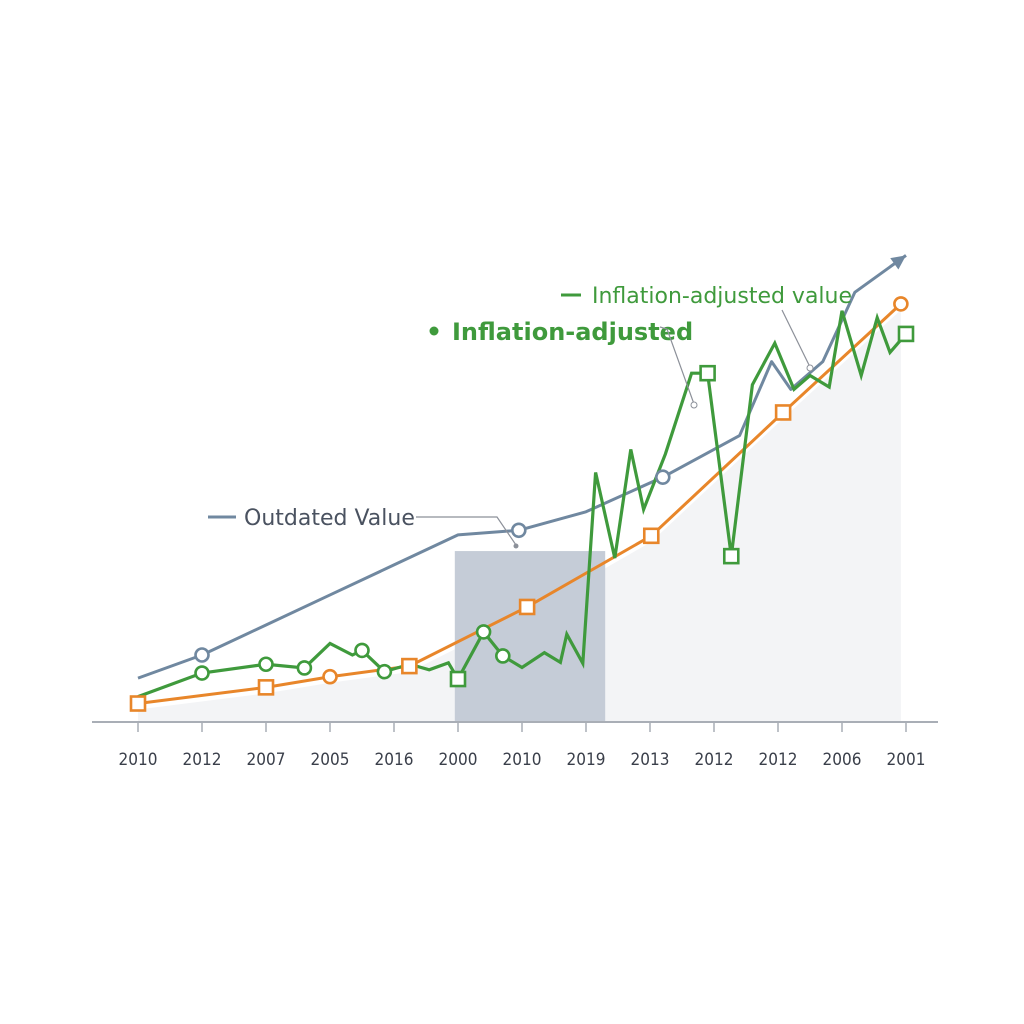  Describe the element at coordinates (329, 518) in the screenshot. I see `annotation-outdated-value: Outdated Value` at that location.